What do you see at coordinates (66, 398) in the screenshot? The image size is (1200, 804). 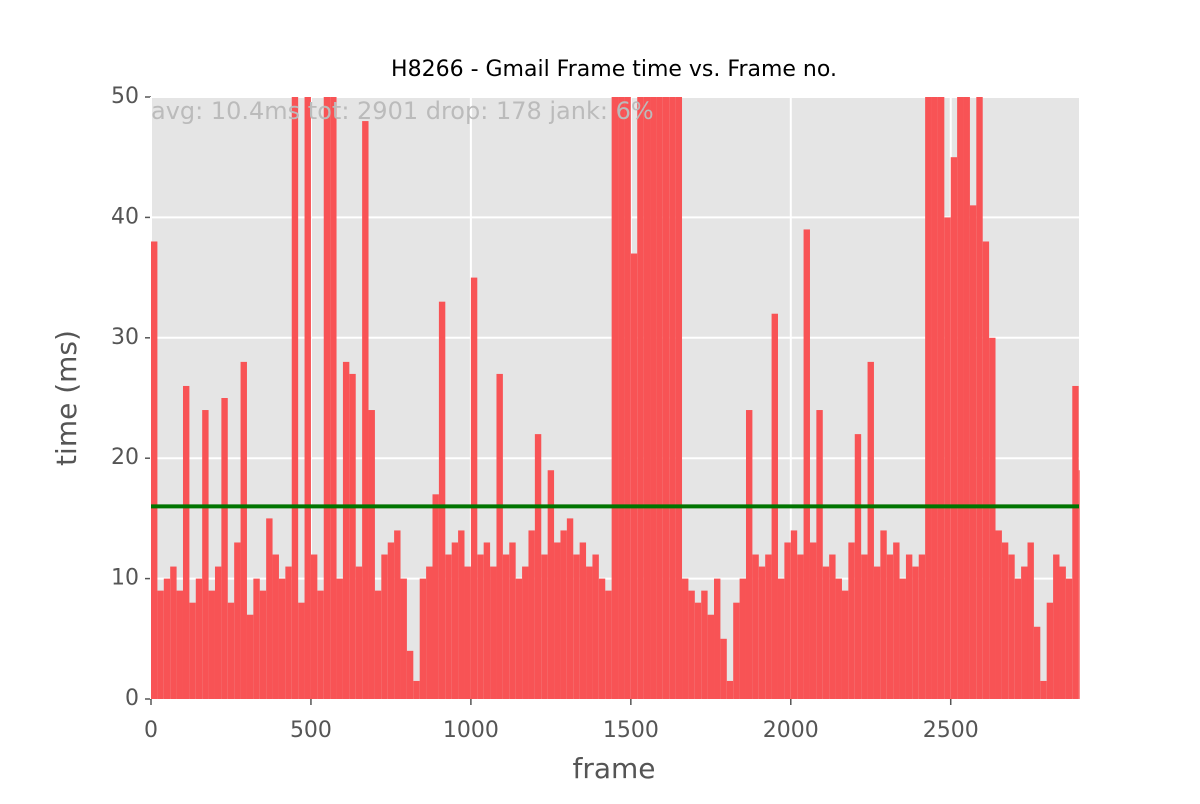 I see `y-axis-label: time (ms)` at bounding box center [66, 398].